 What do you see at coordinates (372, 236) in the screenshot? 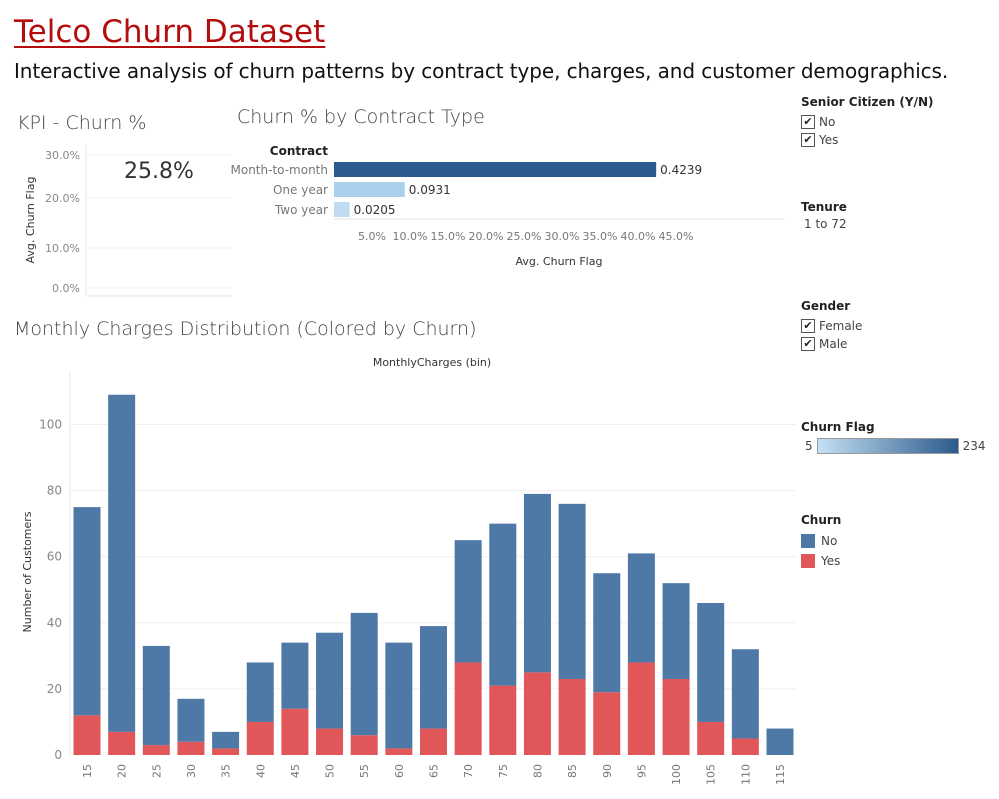
I see `contract-x-tick-label: 5.0%` at bounding box center [372, 236].